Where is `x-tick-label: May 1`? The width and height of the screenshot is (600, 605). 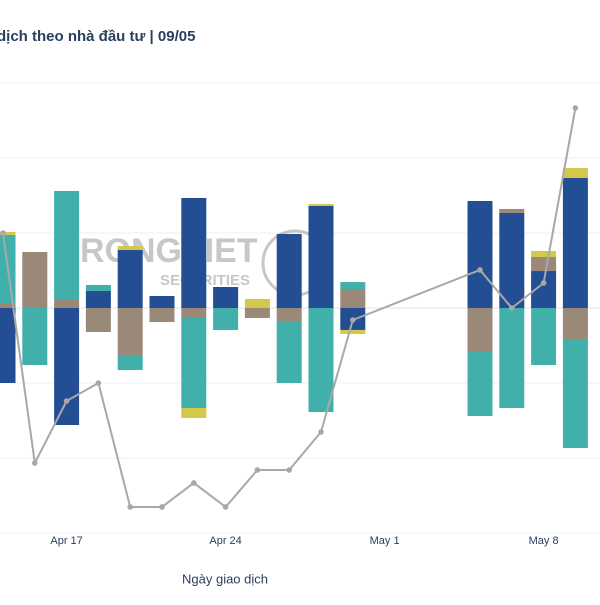 x-tick-label: May 1 is located at coordinates (385, 541).